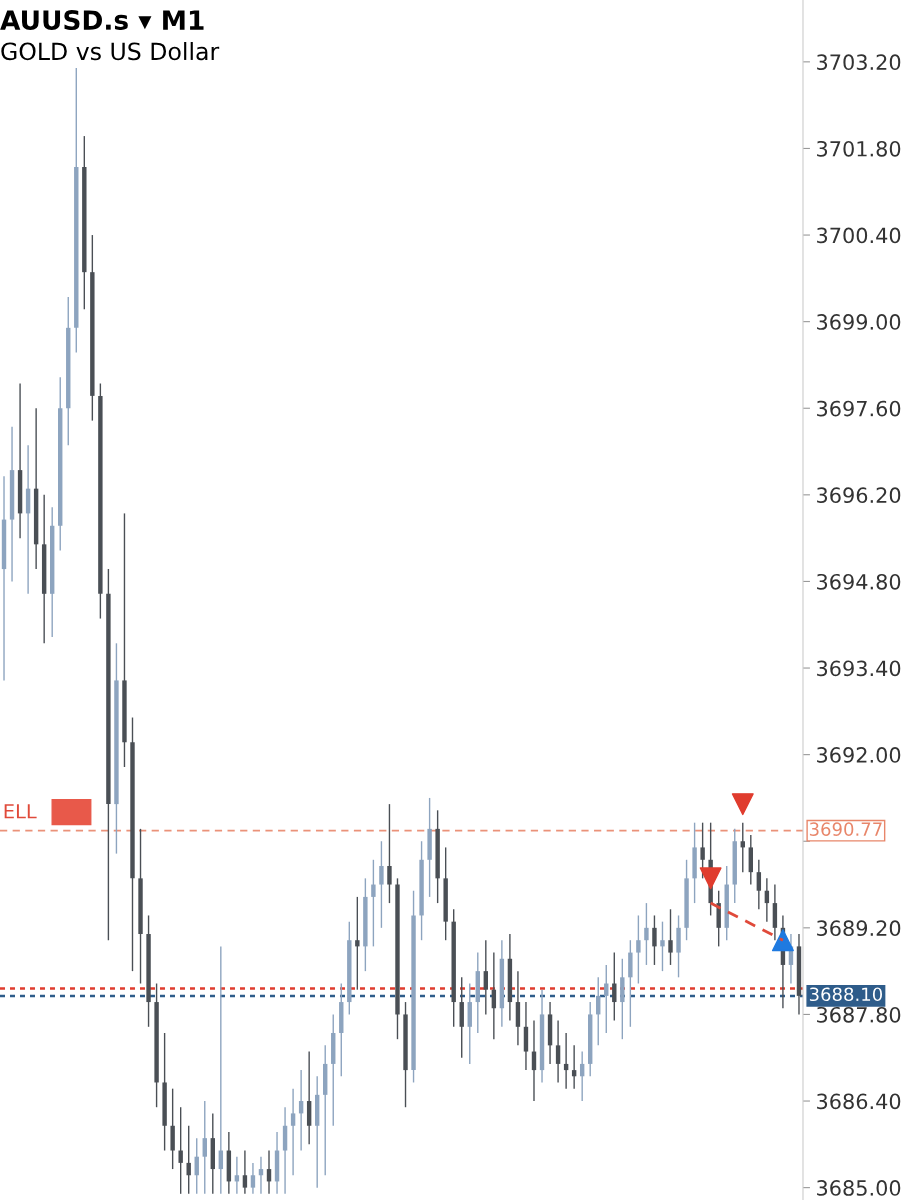  Describe the element at coordinates (859, 755) in the screenshot. I see `y-tick-label: 3692.00` at that location.